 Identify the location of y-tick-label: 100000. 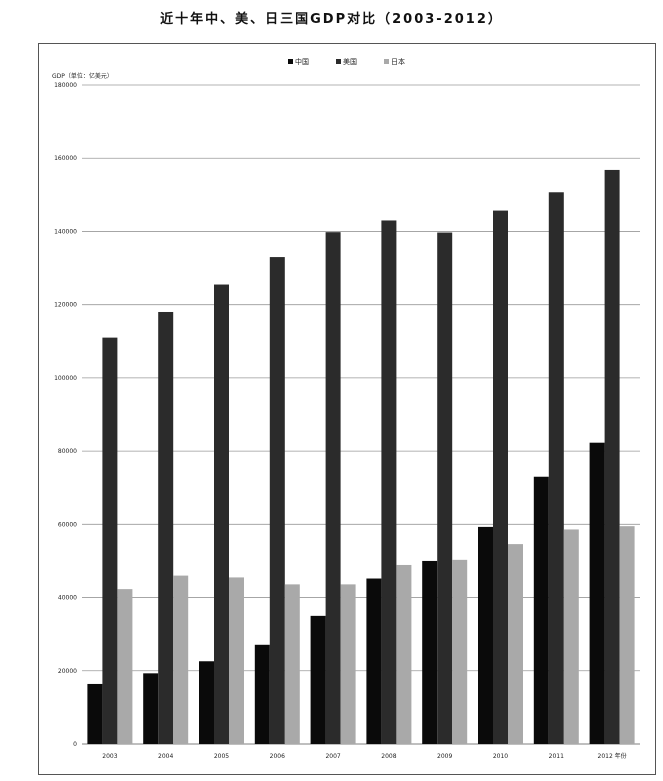
(65, 378).